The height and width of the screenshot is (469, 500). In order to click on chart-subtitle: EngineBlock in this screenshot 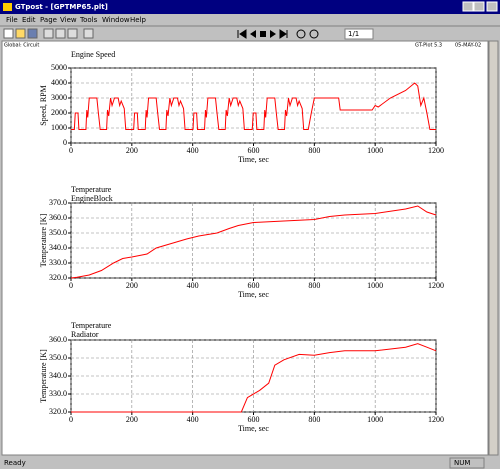, I will do `click(92, 198)`.